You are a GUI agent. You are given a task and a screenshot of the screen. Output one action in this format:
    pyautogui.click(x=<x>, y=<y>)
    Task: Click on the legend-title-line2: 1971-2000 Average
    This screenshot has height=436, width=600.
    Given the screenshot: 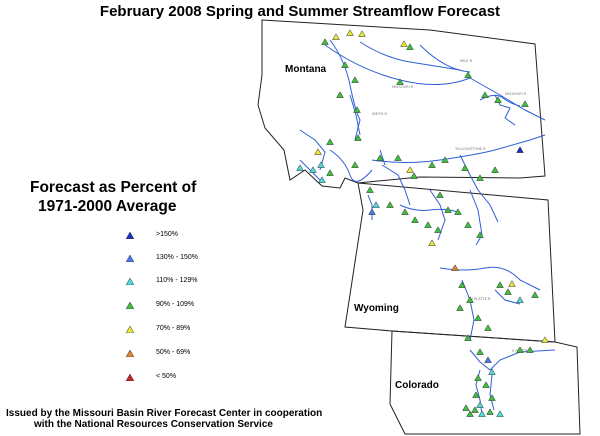 What is the action you would take?
    pyautogui.click(x=107, y=206)
    